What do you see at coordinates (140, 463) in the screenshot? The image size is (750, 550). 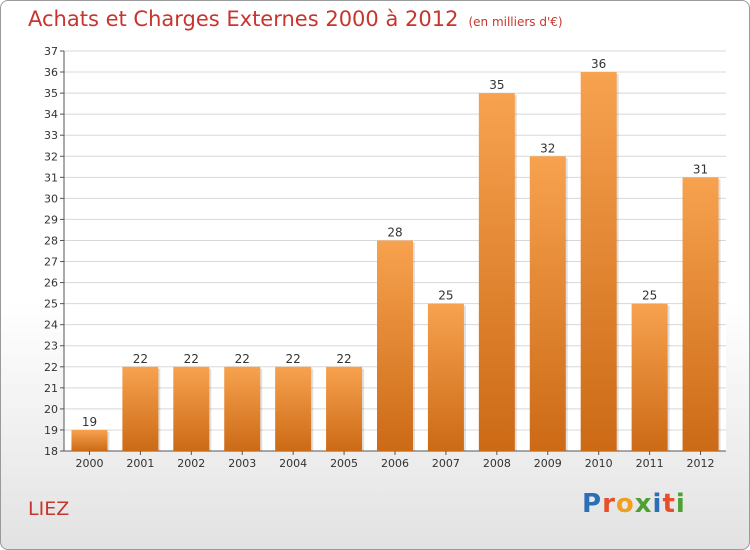 I see `x-tick-label: 2001` at bounding box center [140, 463].